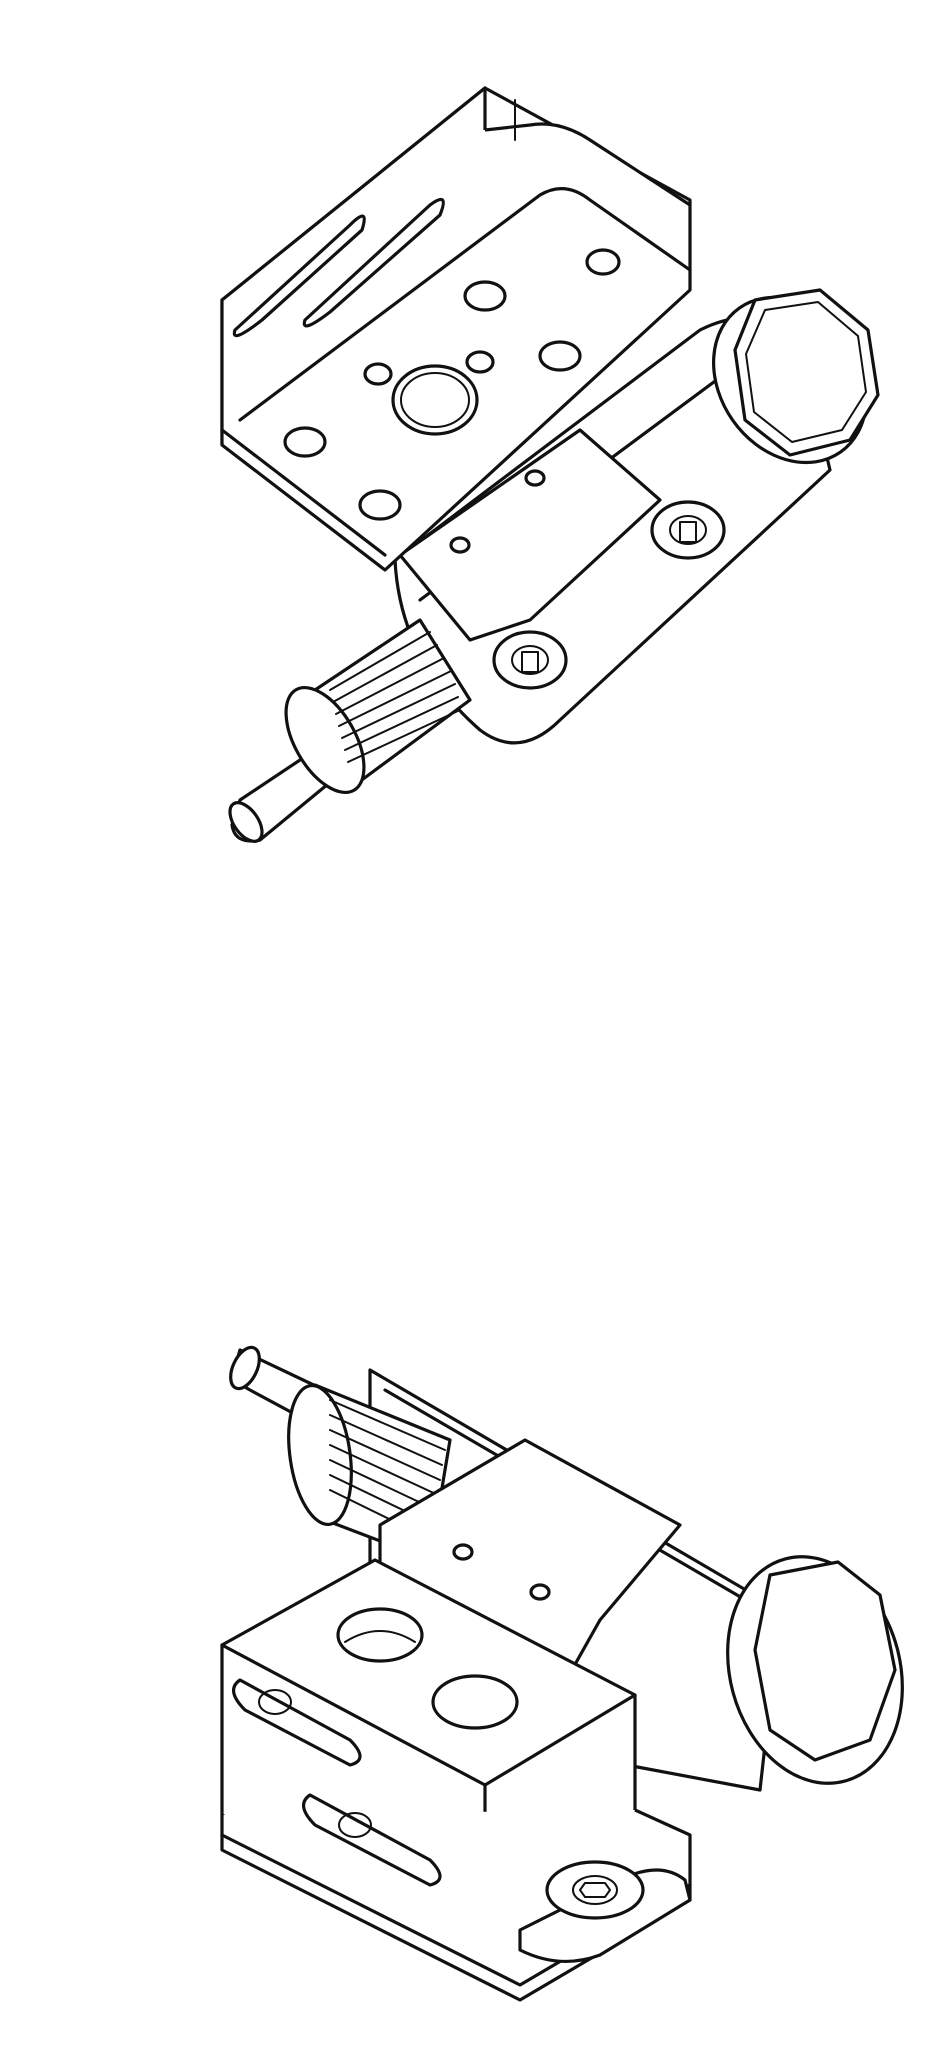 This screenshot has width=951, height=2048. What do you see at coordinates (378, 706) in the screenshot?
I see `toothed-pulley` at bounding box center [378, 706].